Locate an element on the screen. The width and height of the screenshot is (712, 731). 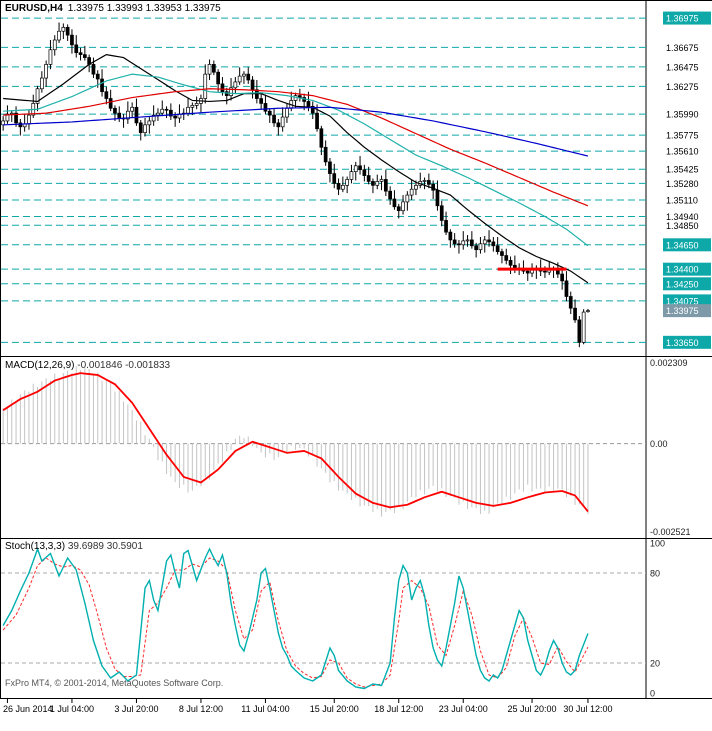
time-label: 25 Jul 20:00 is located at coordinates (532, 709).